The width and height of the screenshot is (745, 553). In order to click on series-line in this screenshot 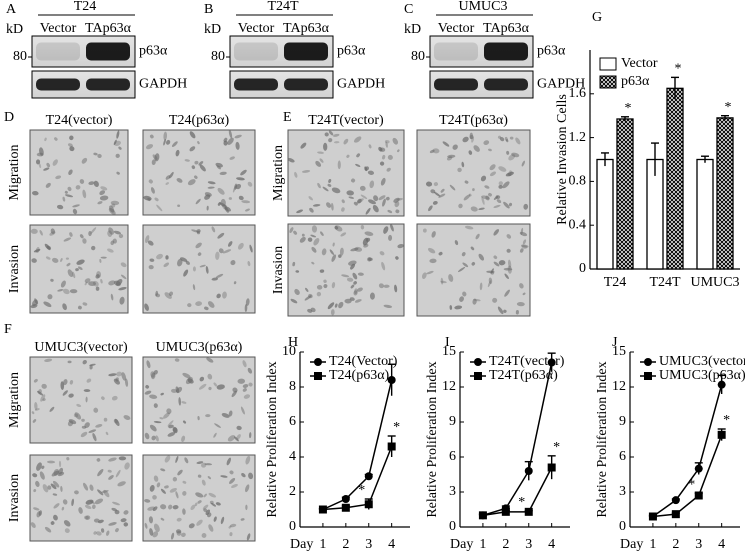, I will do `click(687, 476)`.